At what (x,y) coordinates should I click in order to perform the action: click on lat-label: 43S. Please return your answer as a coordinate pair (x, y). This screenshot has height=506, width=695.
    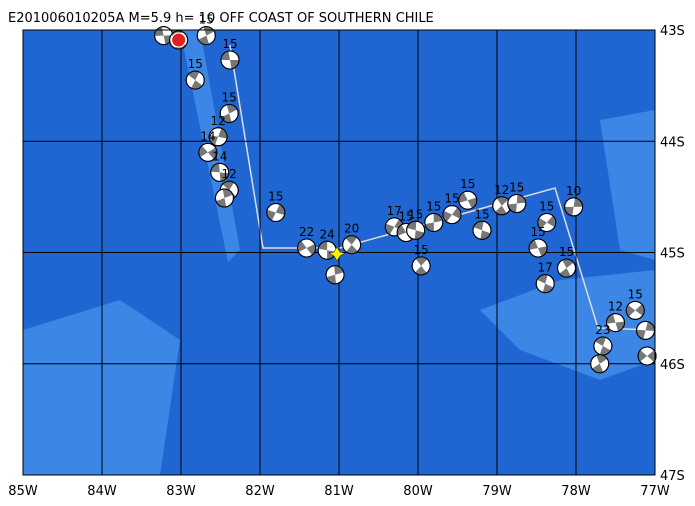
    Looking at the image, I should click on (672, 31).